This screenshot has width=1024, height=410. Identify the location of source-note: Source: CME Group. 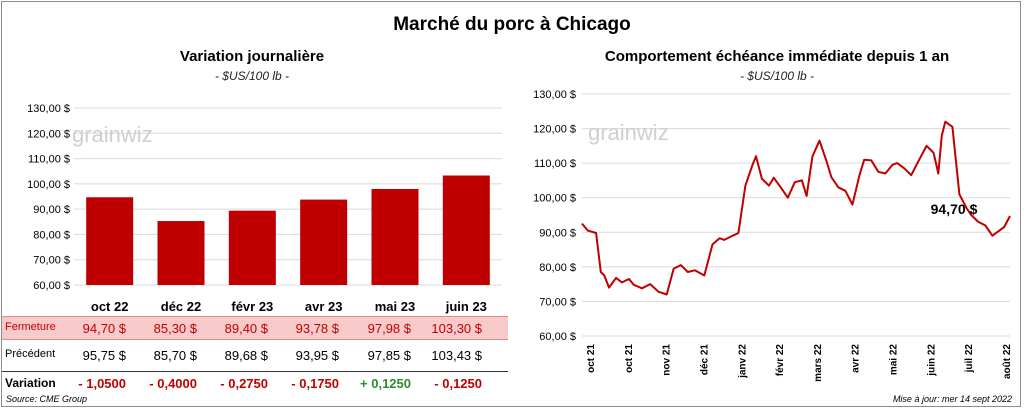
(47, 399).